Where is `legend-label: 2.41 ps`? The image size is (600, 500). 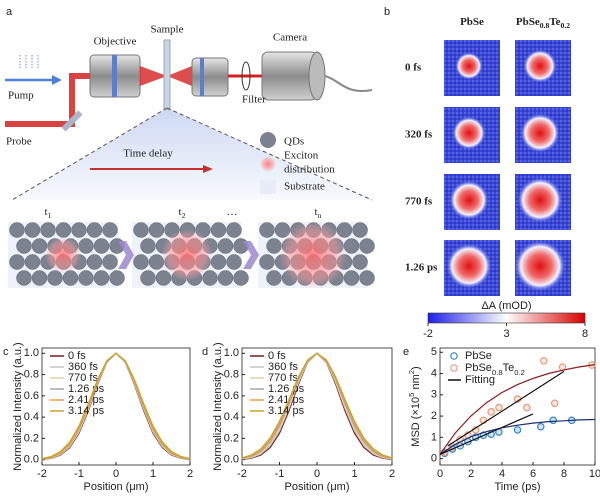 legend-label: 2.41 ps is located at coordinates (286, 400).